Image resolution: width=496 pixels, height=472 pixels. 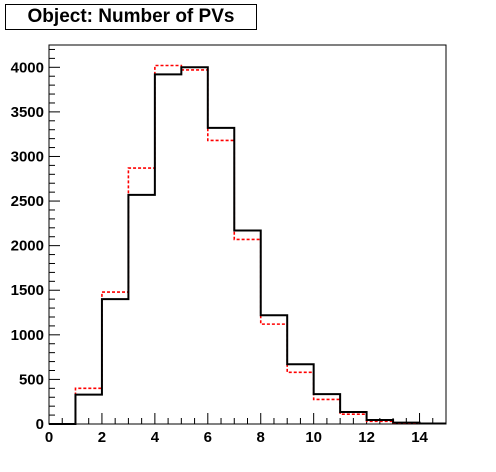 I want to click on x-tick-label: 8, so click(x=261, y=437).